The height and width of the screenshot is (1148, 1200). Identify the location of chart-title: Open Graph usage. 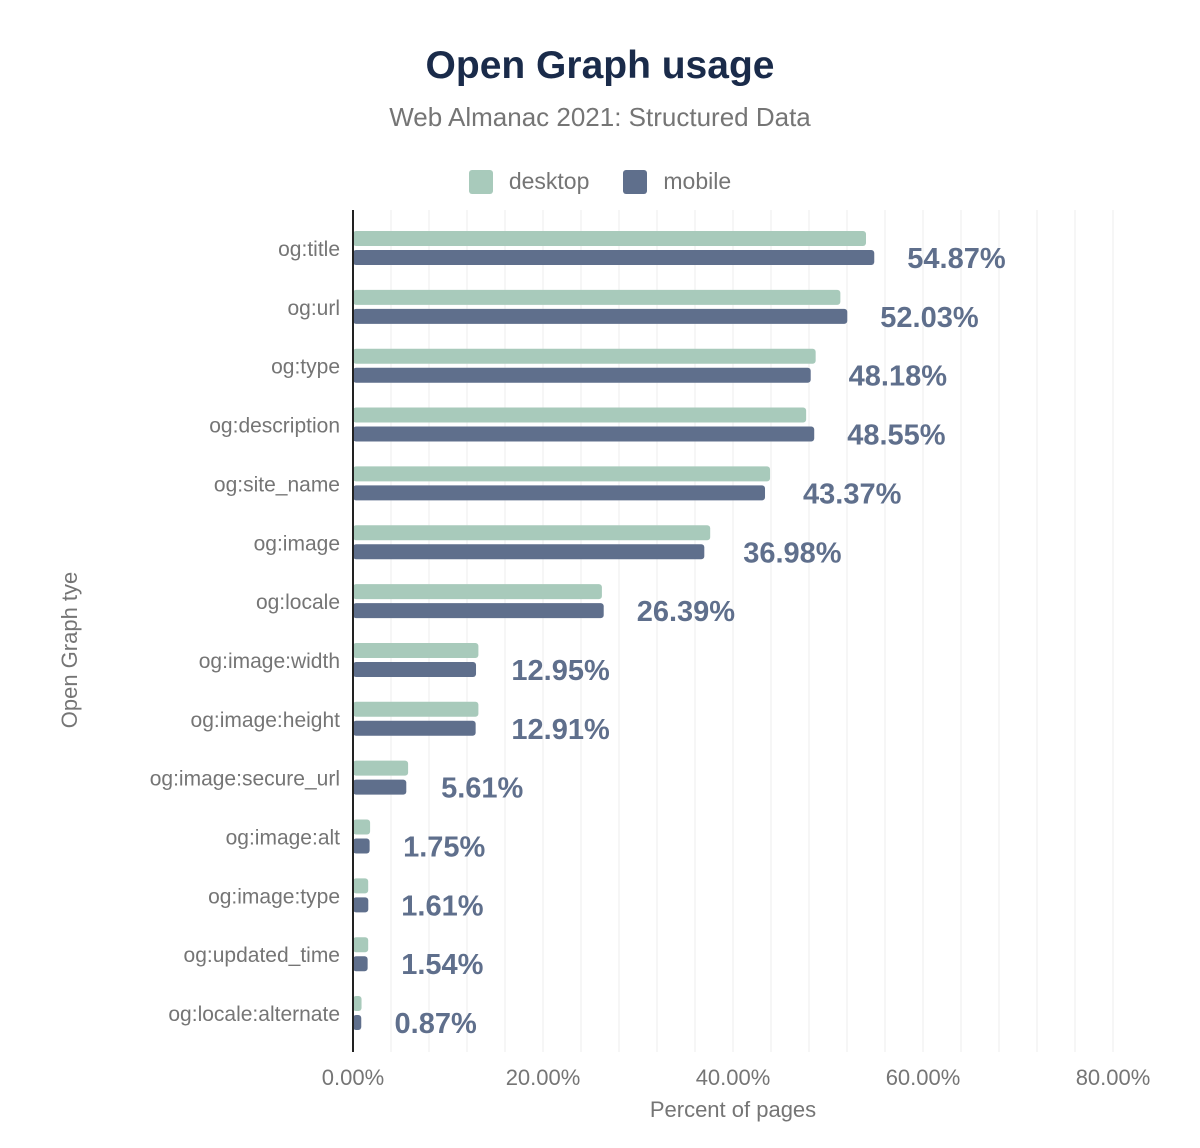
(600, 65).